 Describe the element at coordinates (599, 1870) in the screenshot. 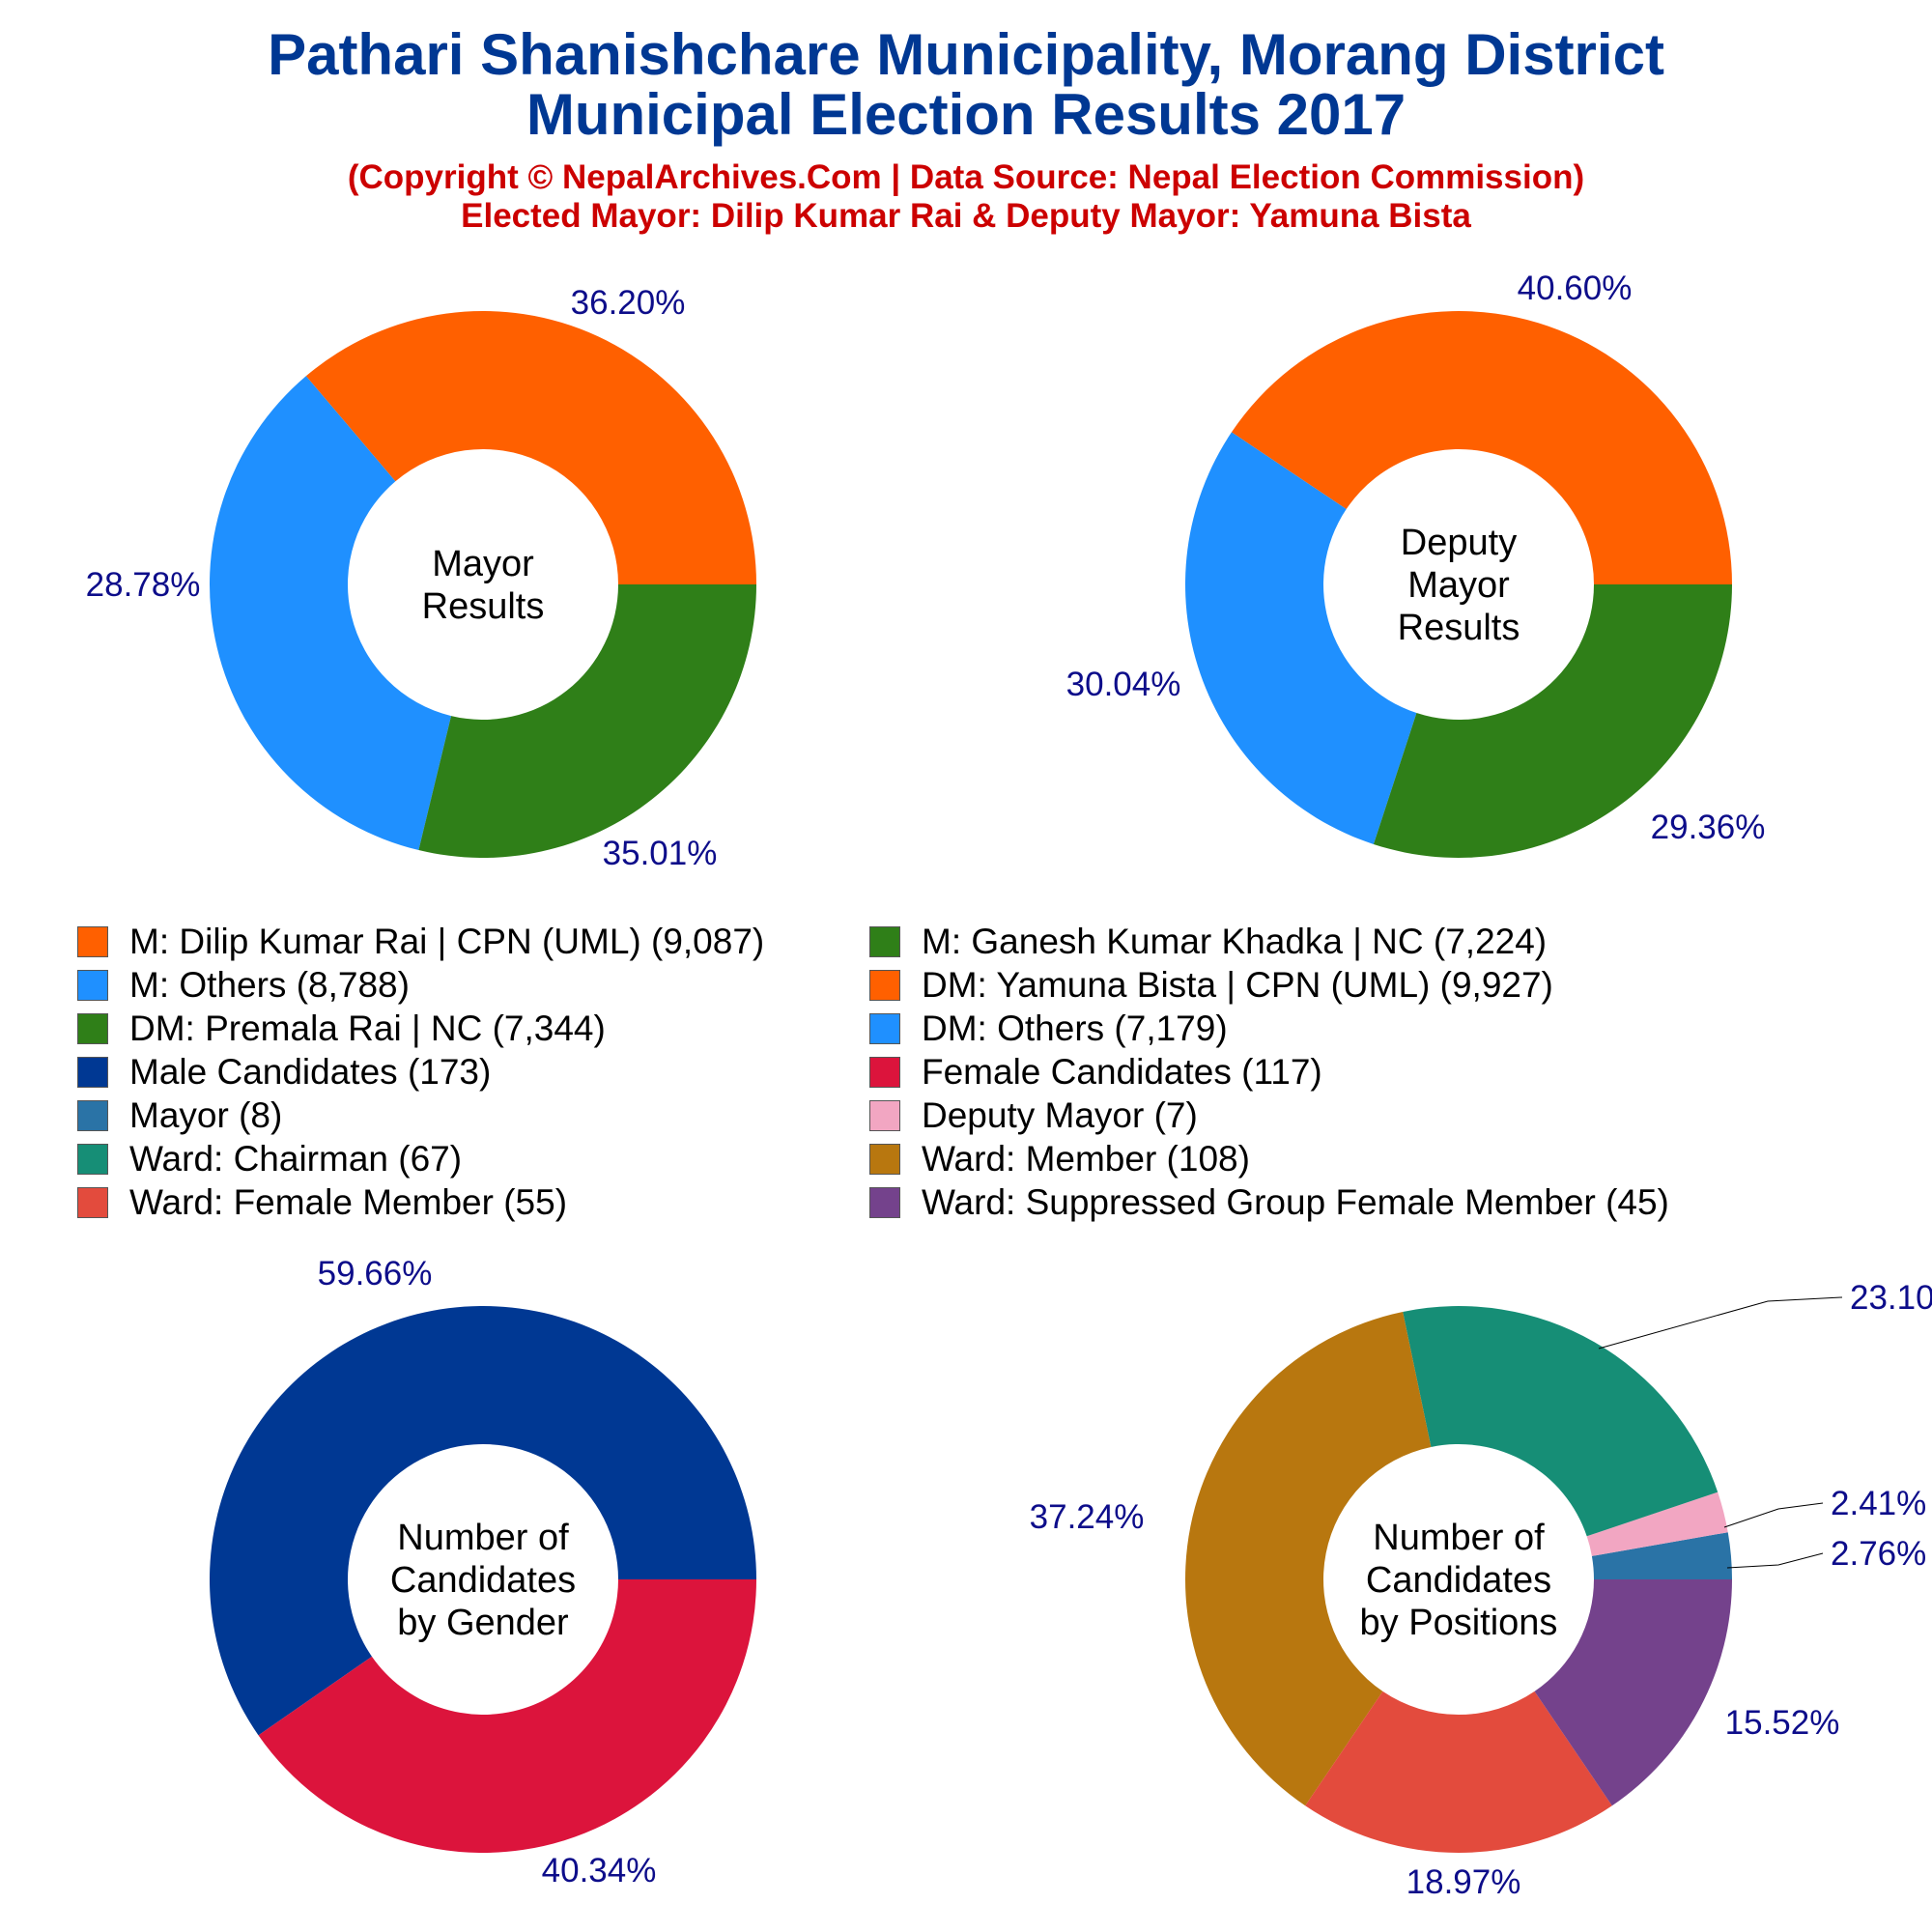

I see `percent-label: 40.34%` at that location.